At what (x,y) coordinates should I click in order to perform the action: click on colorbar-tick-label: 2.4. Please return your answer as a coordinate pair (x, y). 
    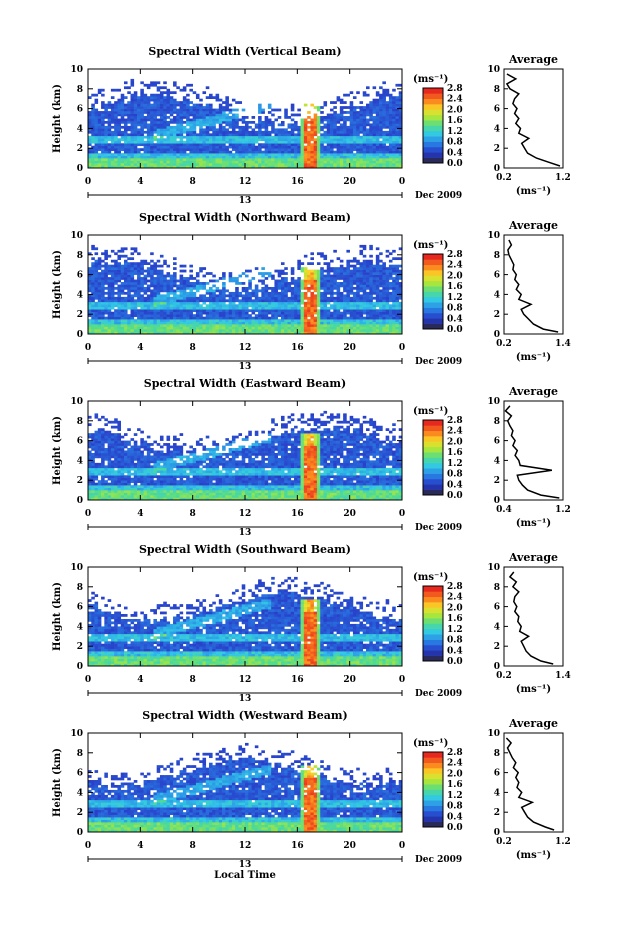
    Looking at the image, I should click on (455, 266).